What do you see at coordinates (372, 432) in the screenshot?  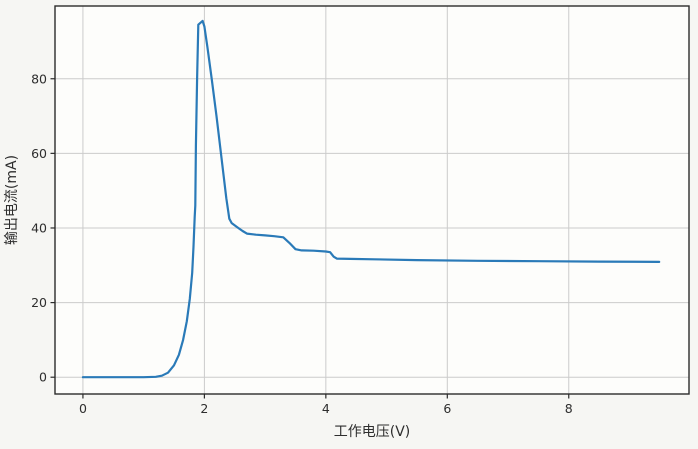 I see `x-axis-label: 工作电压(V)` at bounding box center [372, 432].